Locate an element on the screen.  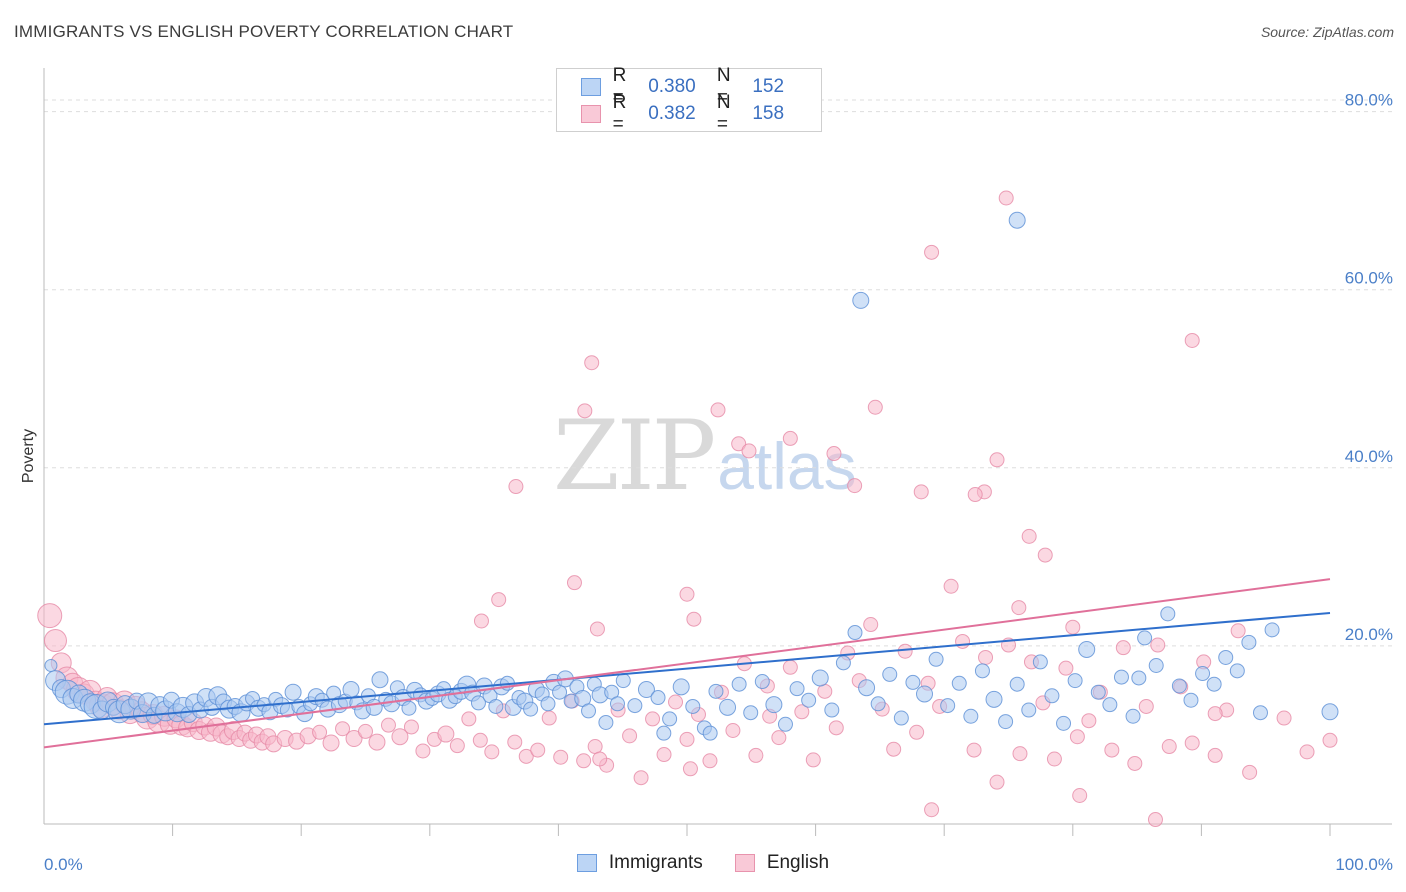
n-value: 152 is located at coordinates (768, 86).